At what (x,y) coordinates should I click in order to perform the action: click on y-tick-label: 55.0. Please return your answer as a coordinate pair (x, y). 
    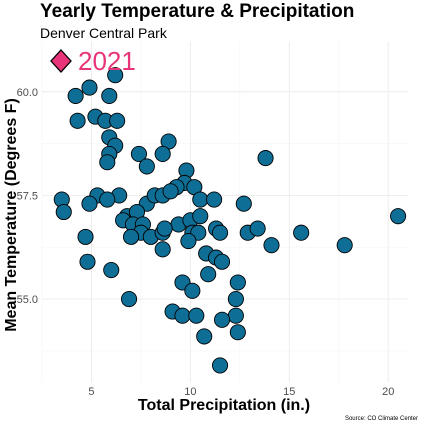
    Looking at the image, I should click on (27, 300).